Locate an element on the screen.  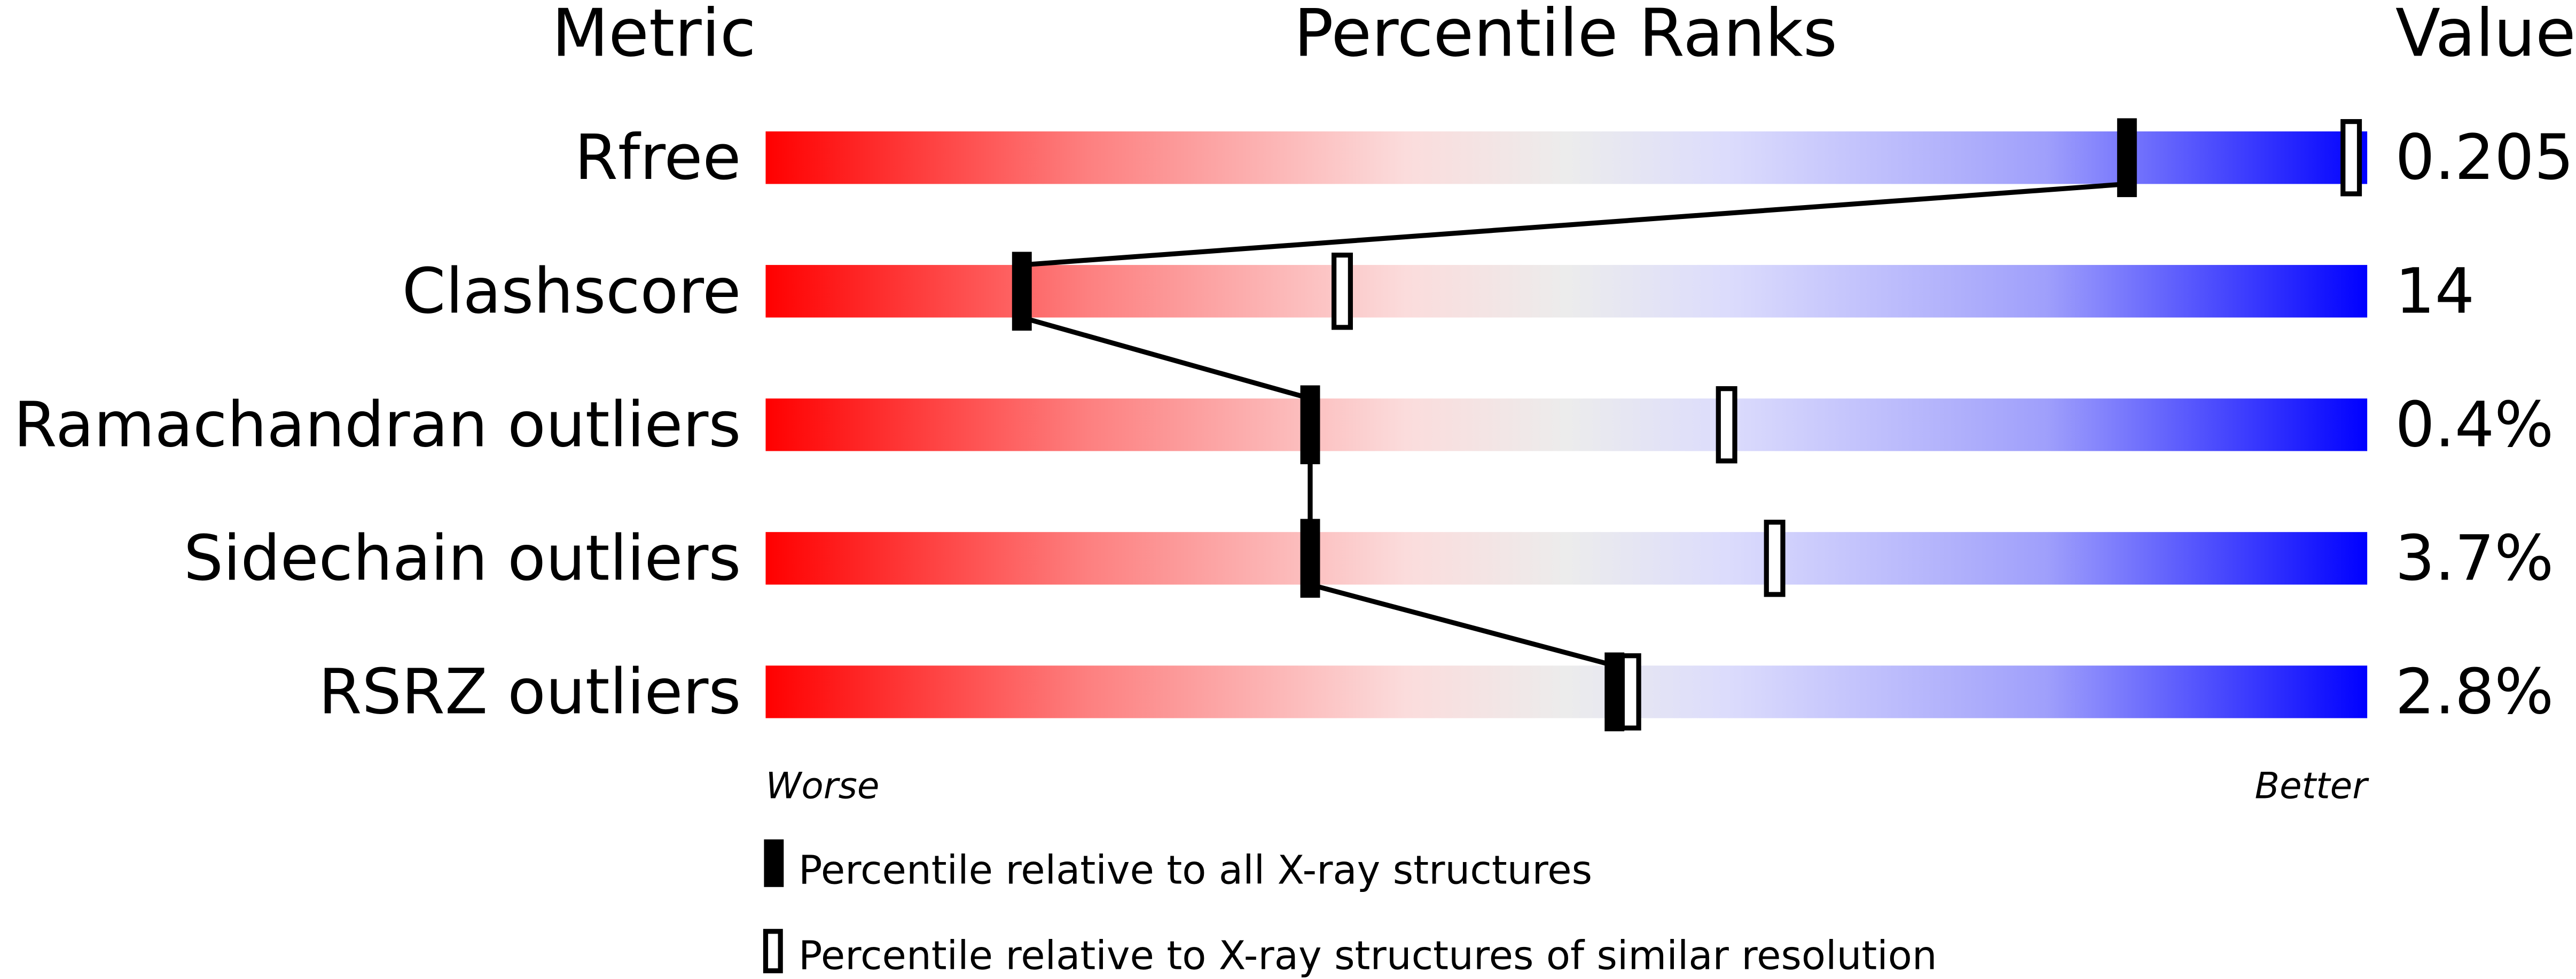
metric-value: 3.7% is located at coordinates (2474, 558).